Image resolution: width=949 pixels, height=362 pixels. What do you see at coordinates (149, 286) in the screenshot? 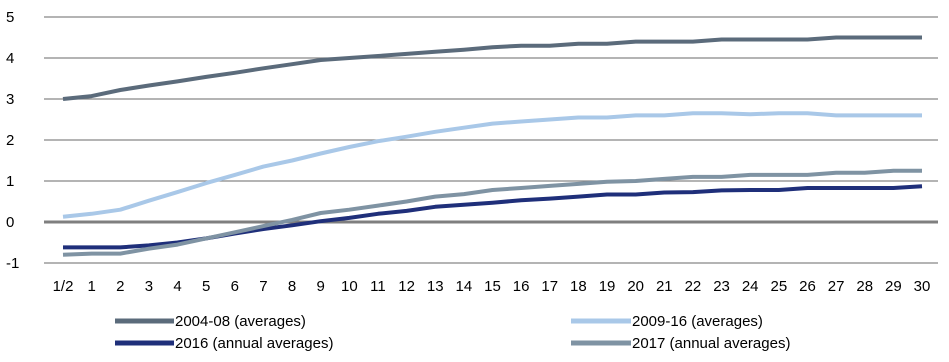
I see `x-tick-label: 3` at bounding box center [149, 286].